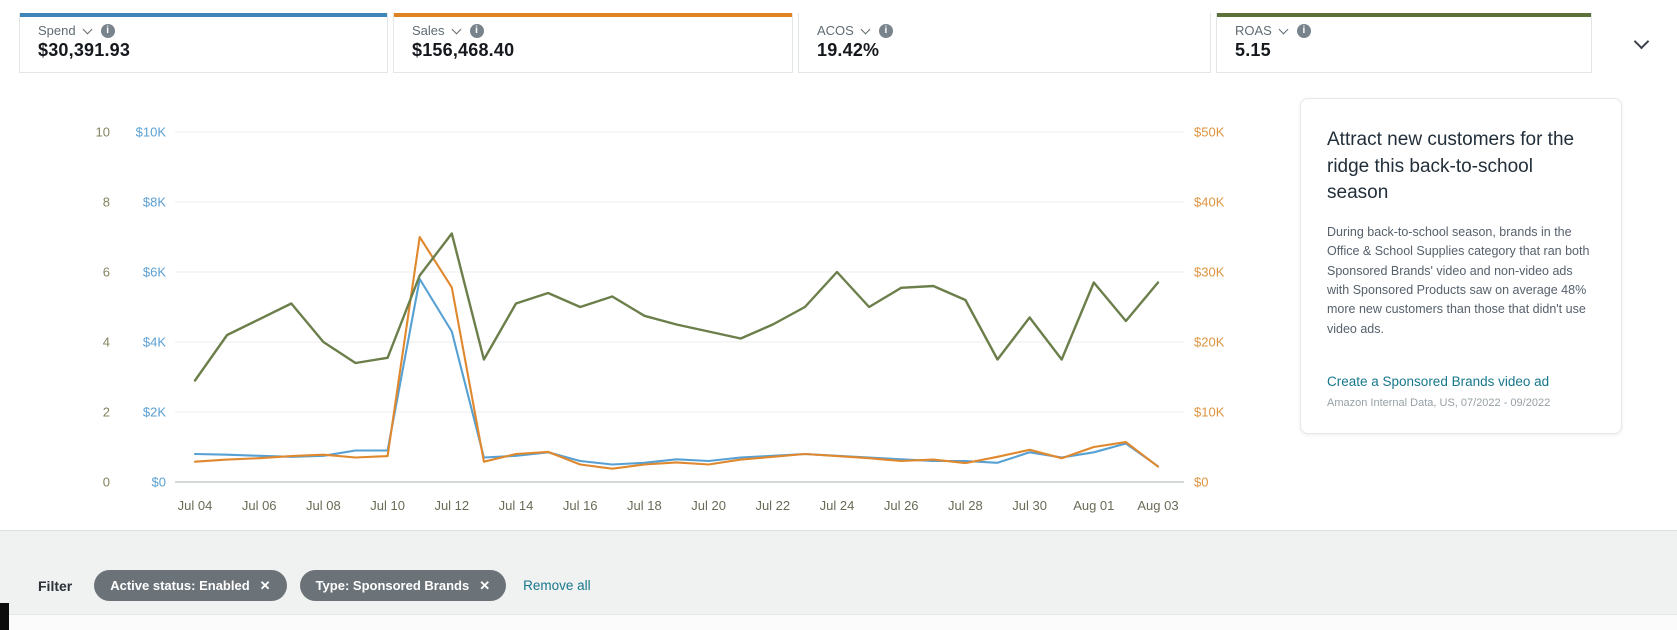  What do you see at coordinates (965, 505) in the screenshot?
I see `x-axis-label: Jul 28` at bounding box center [965, 505].